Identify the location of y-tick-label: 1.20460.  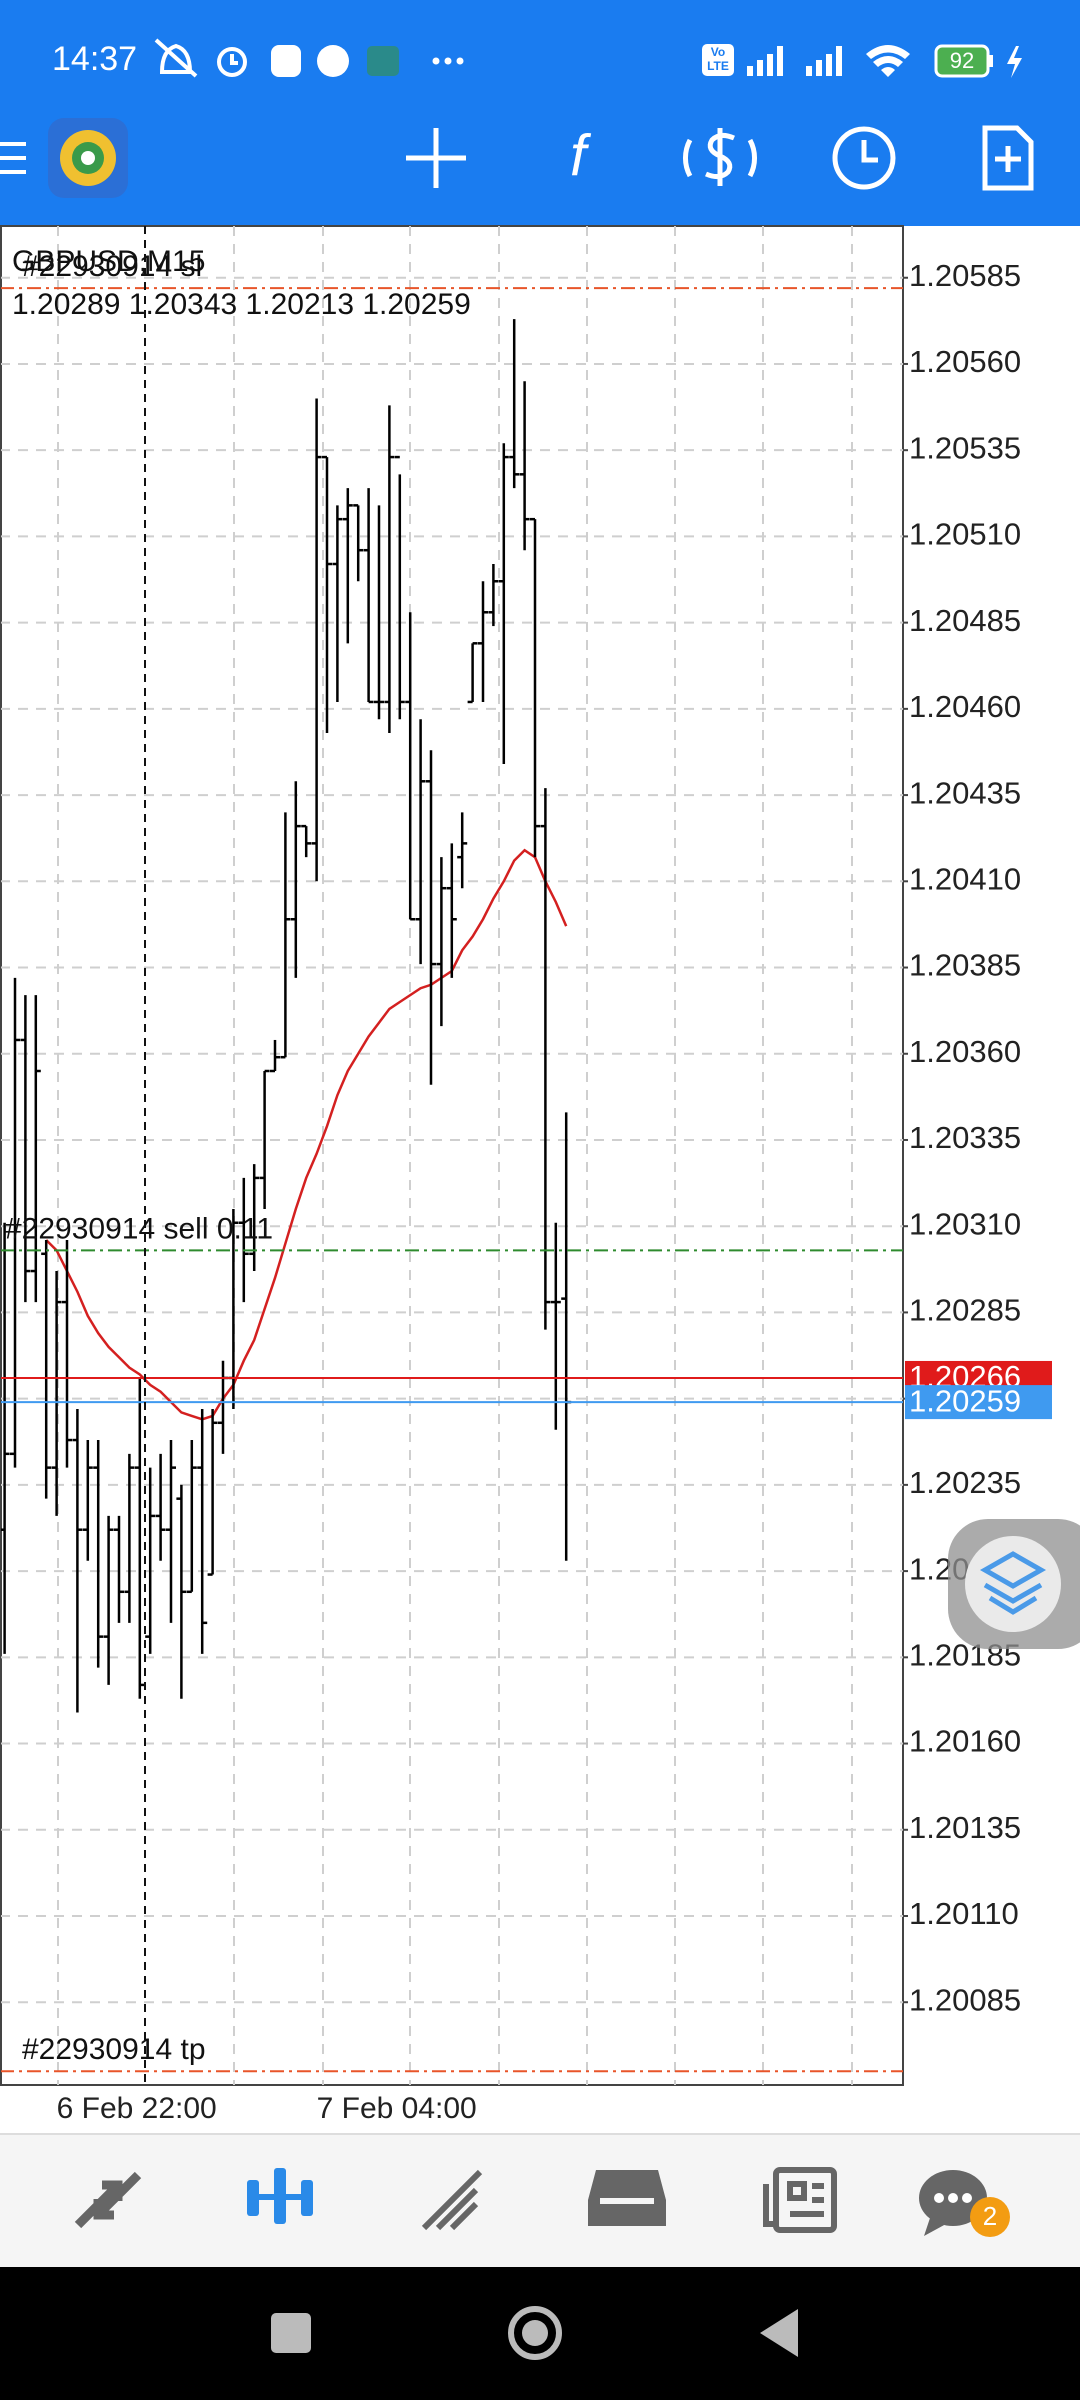
(965, 706).